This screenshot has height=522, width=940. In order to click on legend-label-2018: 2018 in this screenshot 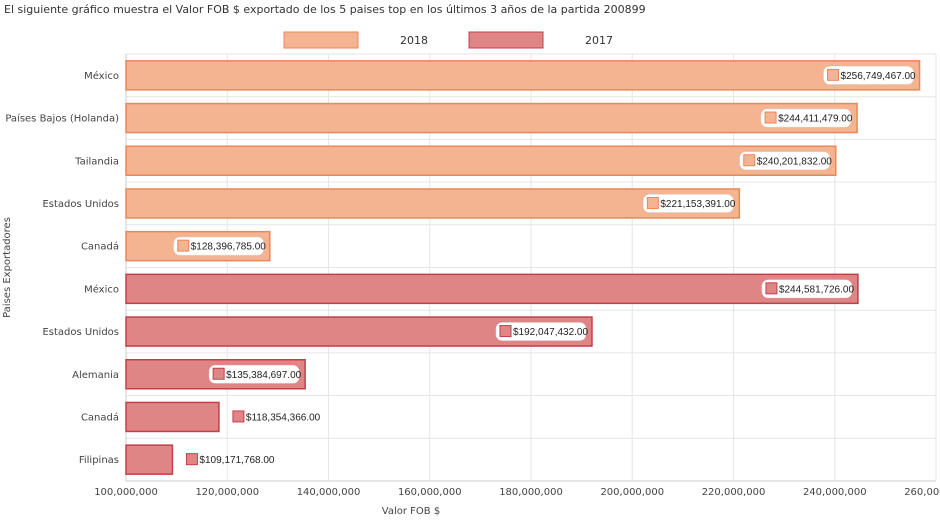, I will do `click(414, 40)`.